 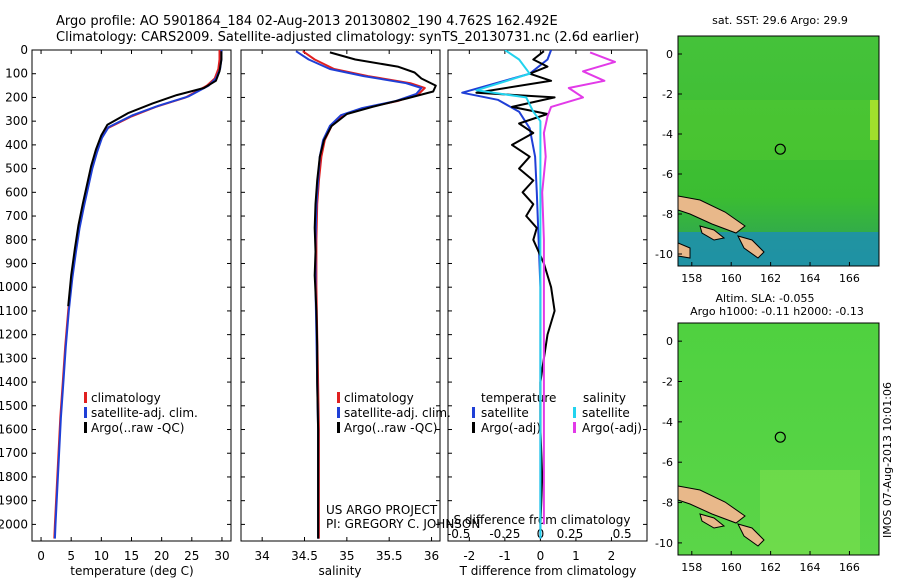 I want to click on difference-x-tick-label: 1, so click(x=576, y=556).